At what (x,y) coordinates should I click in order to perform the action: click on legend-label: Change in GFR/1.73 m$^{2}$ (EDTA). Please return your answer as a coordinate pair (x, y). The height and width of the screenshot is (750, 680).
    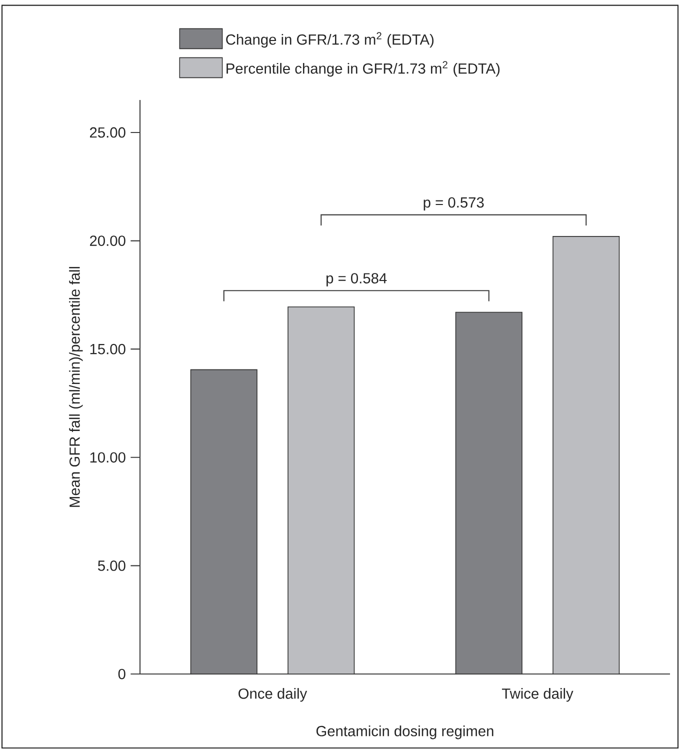
    Looking at the image, I should click on (330, 40).